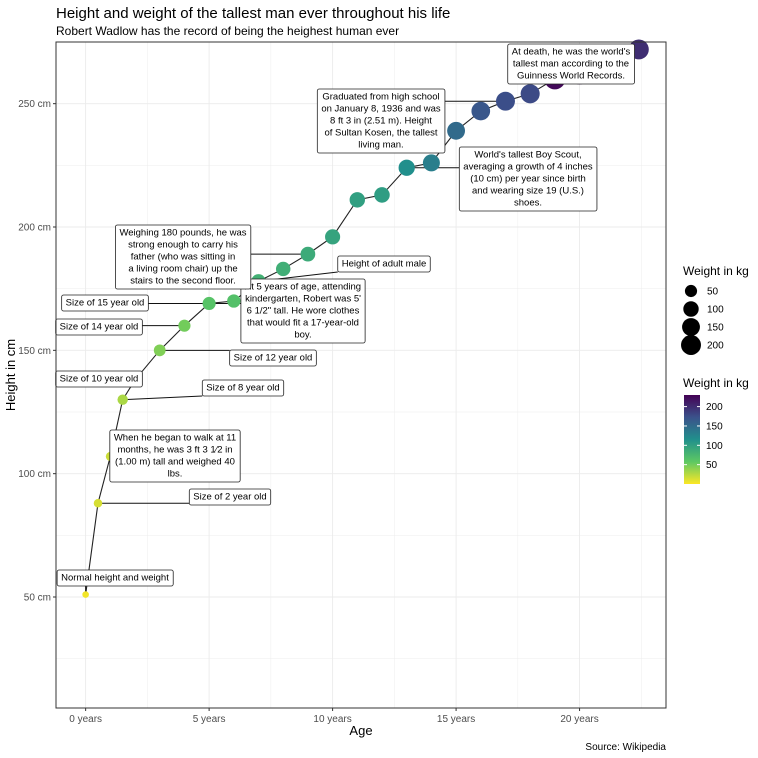 This screenshot has width=758, height=758. What do you see at coordinates (360, 730) in the screenshot?
I see `x-axis-title: Age` at bounding box center [360, 730].